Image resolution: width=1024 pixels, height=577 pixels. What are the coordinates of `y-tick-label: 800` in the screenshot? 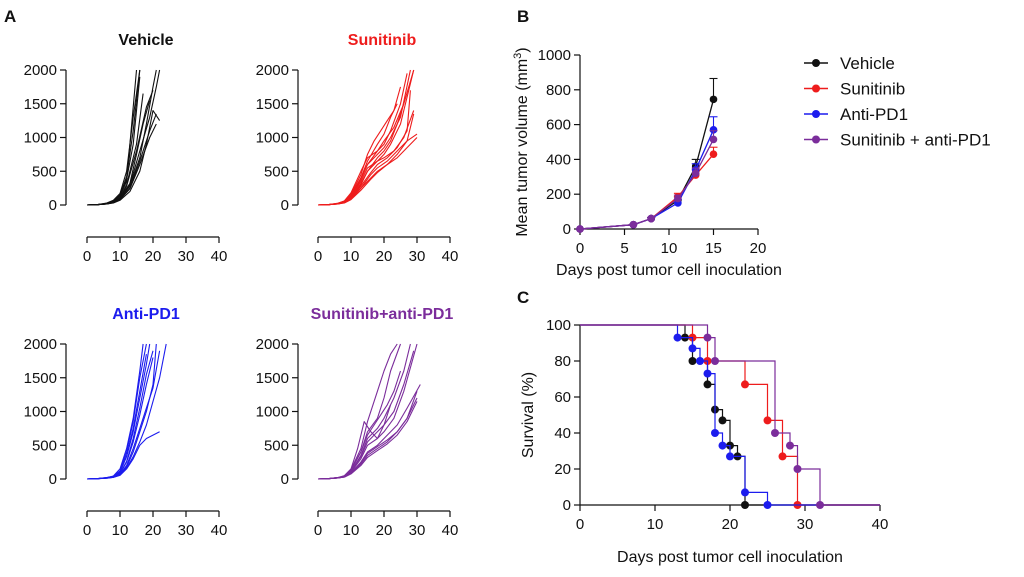 It's located at (558, 90).